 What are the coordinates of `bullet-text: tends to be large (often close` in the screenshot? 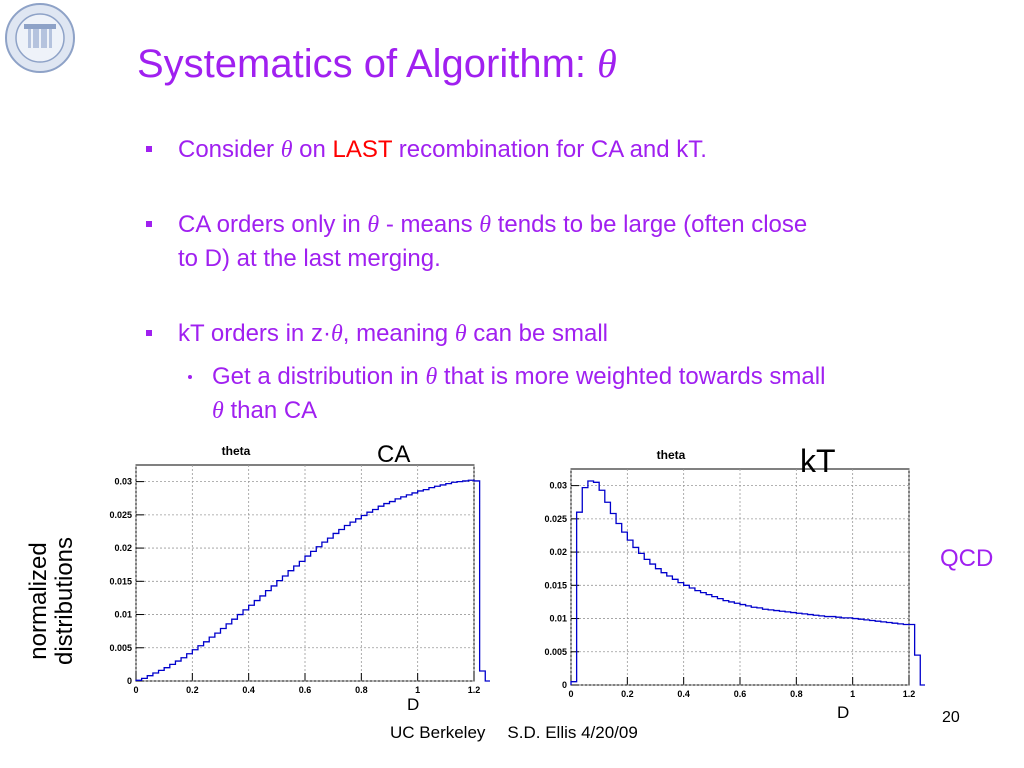 It's located at (649, 224).